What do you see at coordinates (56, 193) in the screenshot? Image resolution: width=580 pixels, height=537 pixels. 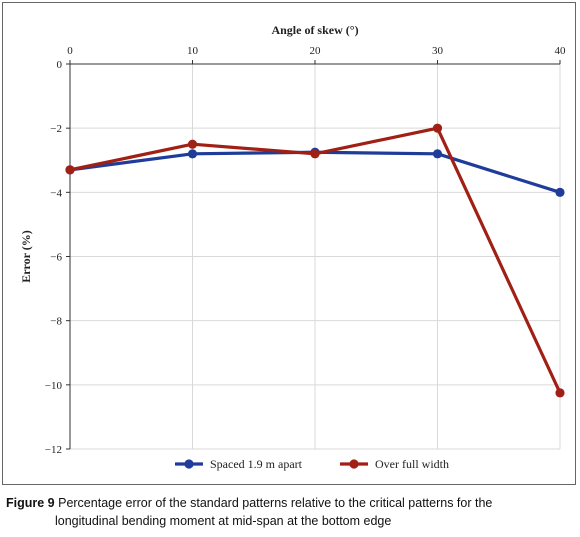 I see `y-tick-label: −4` at bounding box center [56, 193].